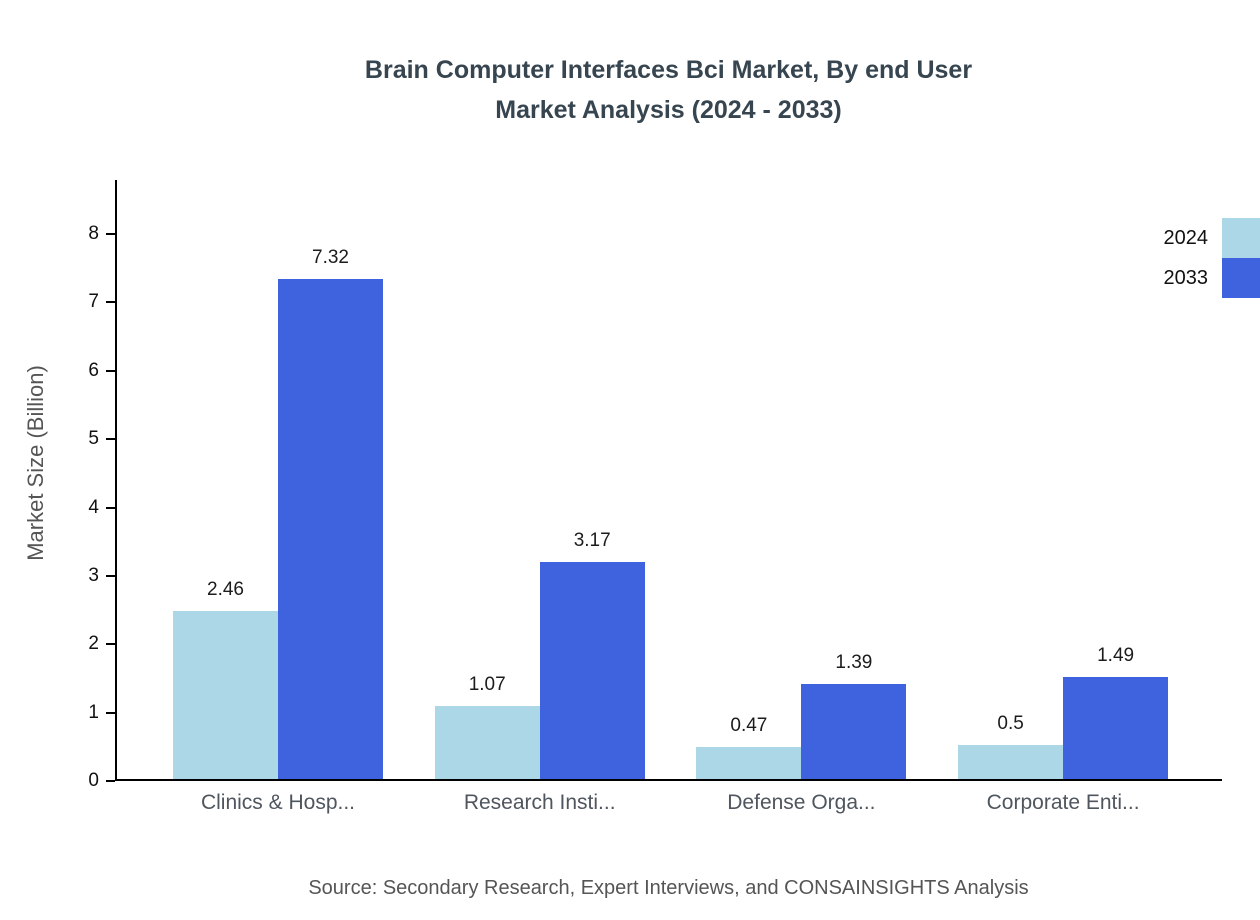  What do you see at coordinates (93, 439) in the screenshot?
I see `tick-label: 5` at bounding box center [93, 439].